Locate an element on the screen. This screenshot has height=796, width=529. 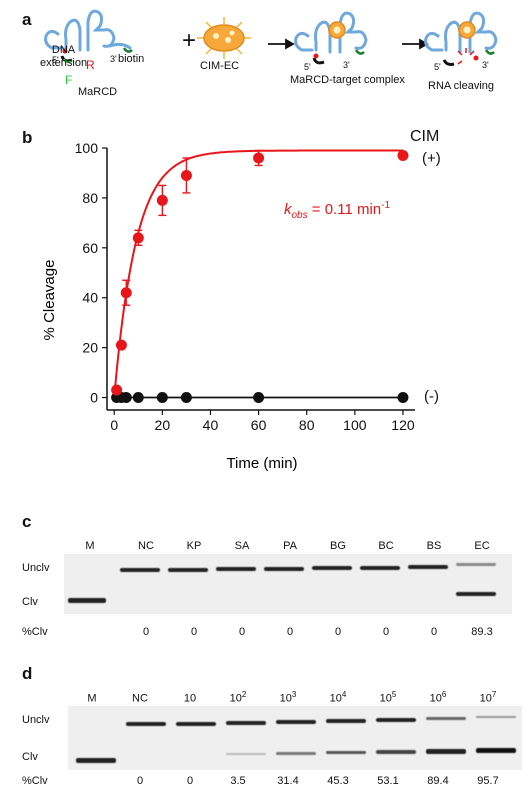
gel-d-percent-value: 95.7 is located at coordinates (488, 781).